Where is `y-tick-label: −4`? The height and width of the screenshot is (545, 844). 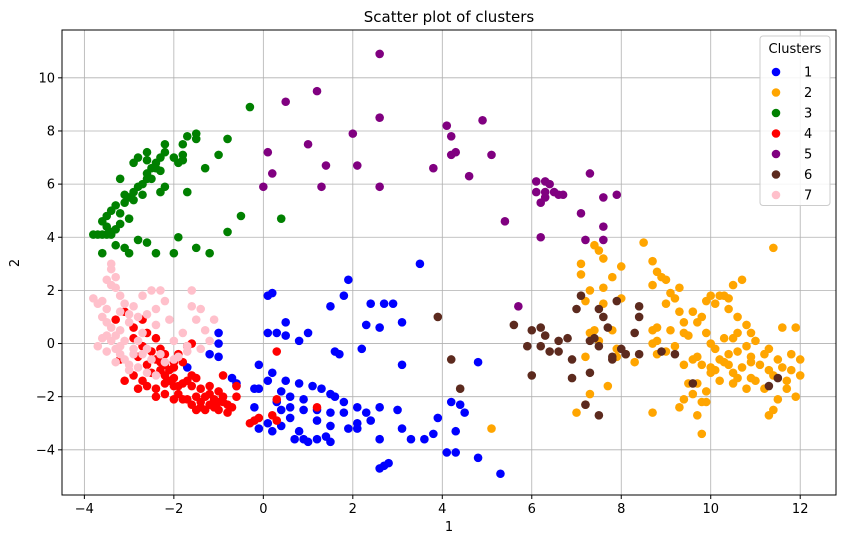
y-tick-label: −4 is located at coordinates (45, 450).